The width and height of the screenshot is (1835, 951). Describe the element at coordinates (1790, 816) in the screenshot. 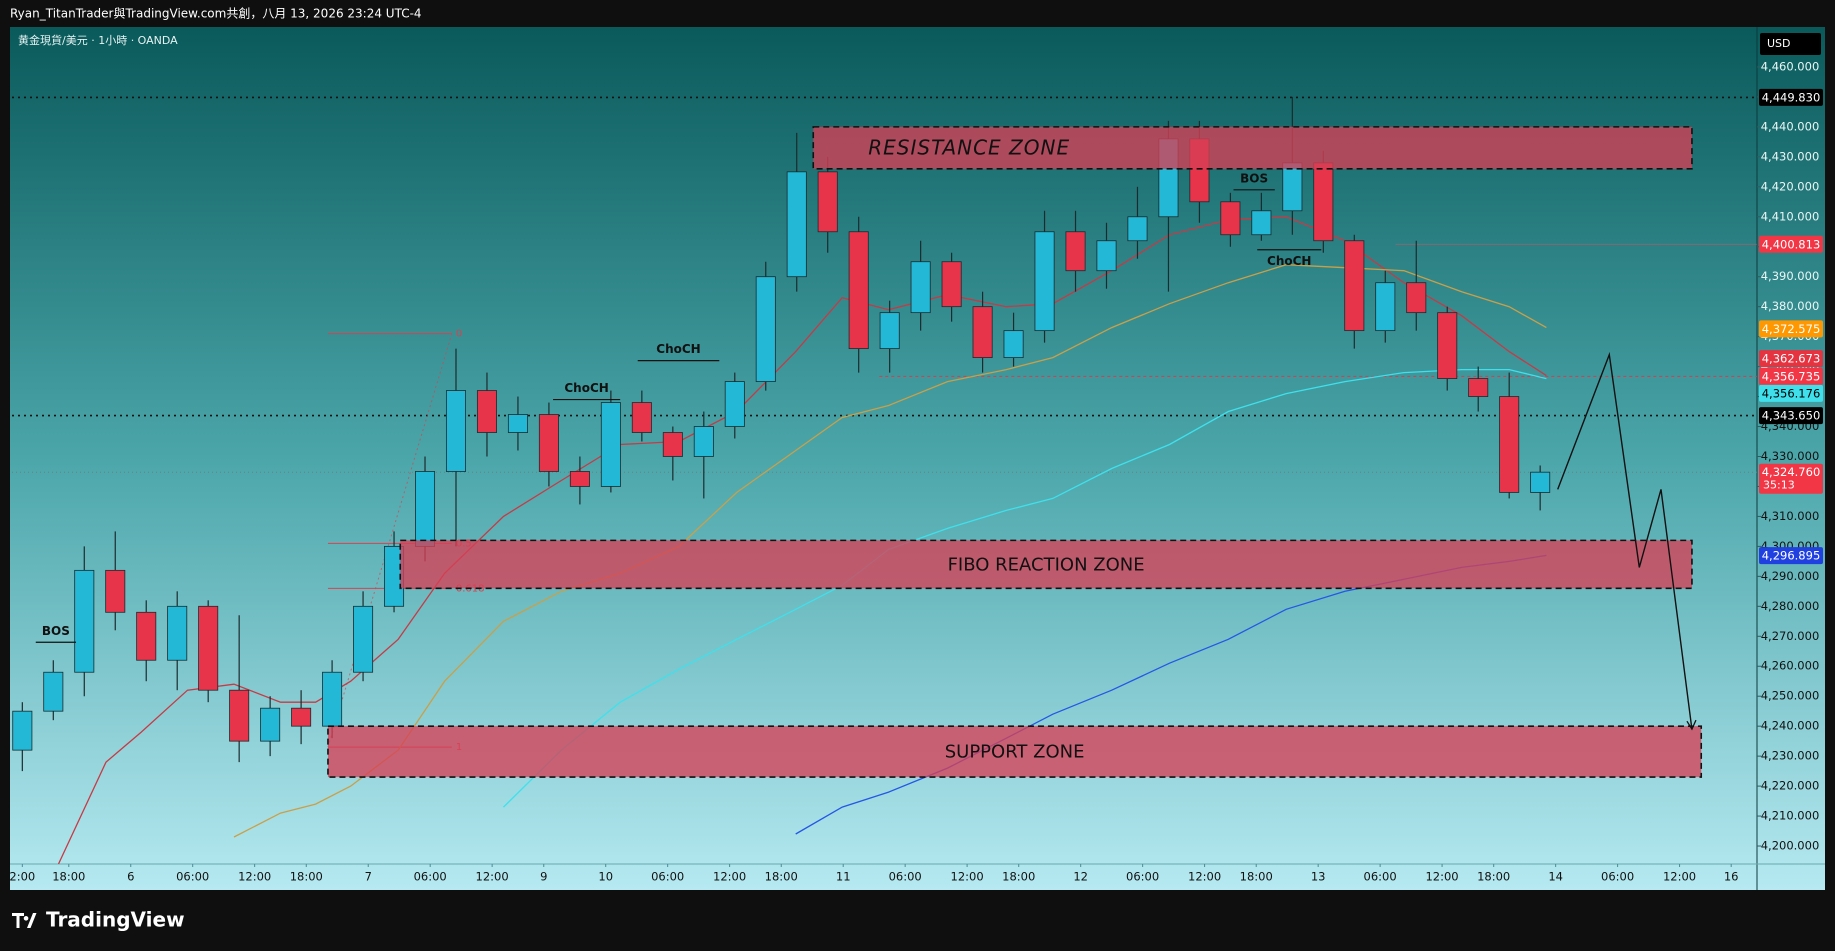

I see `y-tick-label: 4,210.000` at that location.